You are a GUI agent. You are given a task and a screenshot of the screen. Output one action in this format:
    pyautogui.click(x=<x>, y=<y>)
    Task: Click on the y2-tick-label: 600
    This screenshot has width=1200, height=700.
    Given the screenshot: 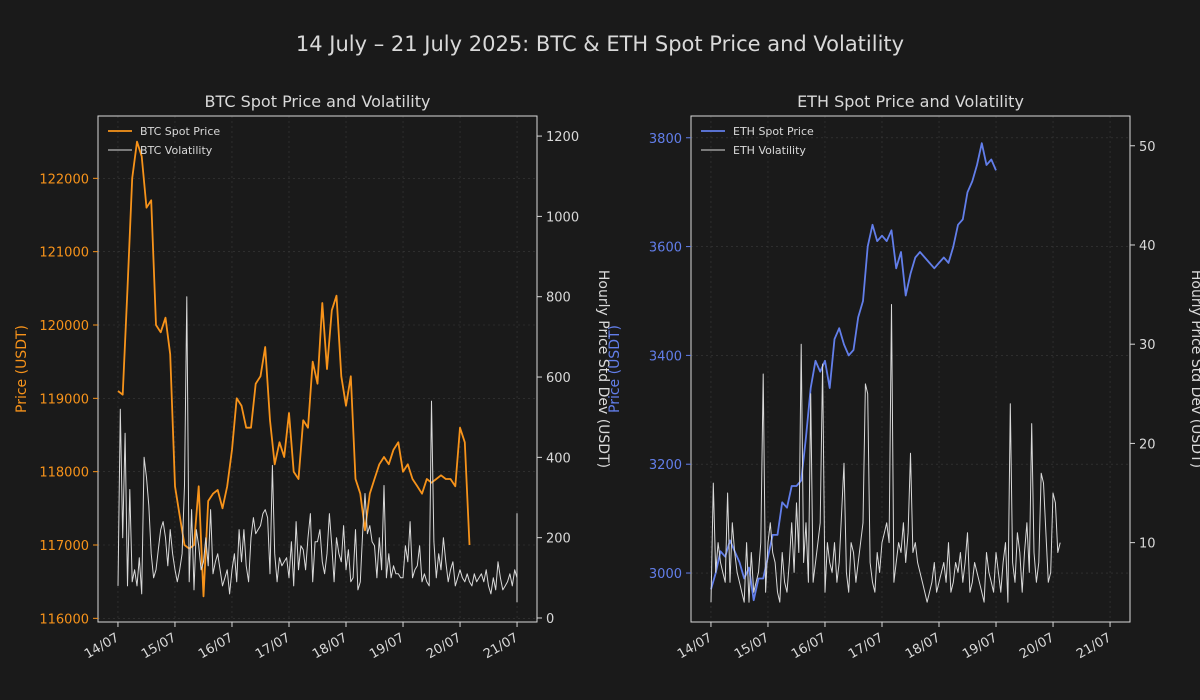 What is the action you would take?
    pyautogui.click(x=558, y=378)
    